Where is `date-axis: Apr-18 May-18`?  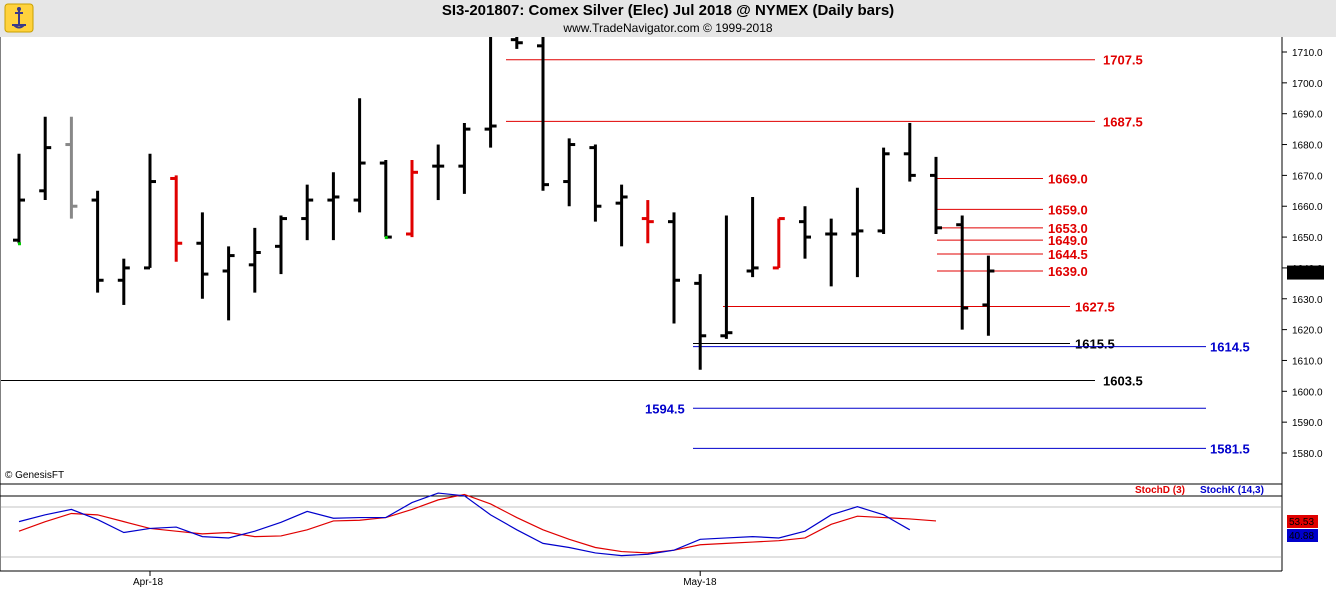 date-axis: Apr-18 May-18 is located at coordinates (425, 579).